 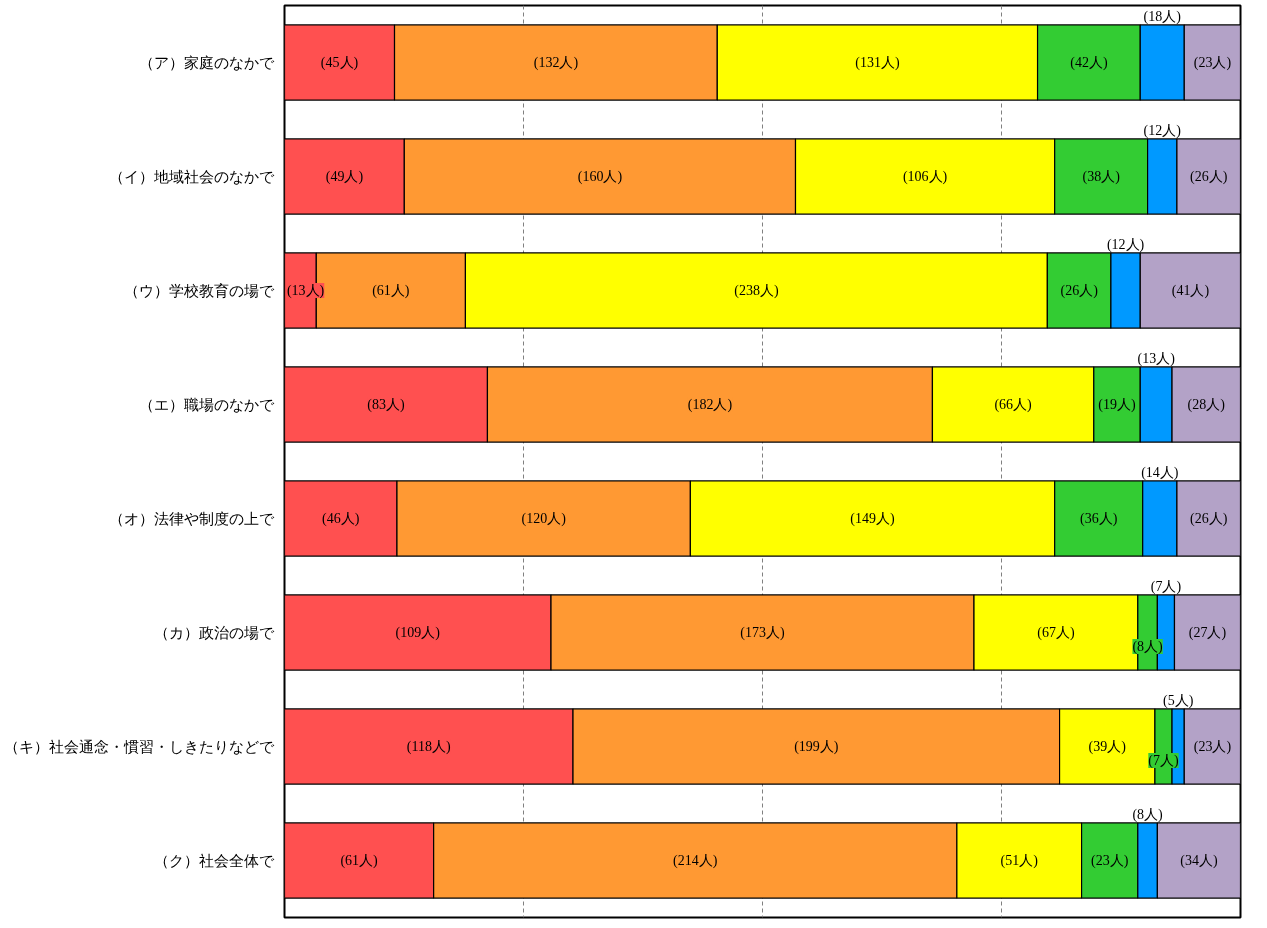 What do you see at coordinates (877, 63) in the screenshot?
I see `data-label: (131人)` at bounding box center [877, 63].